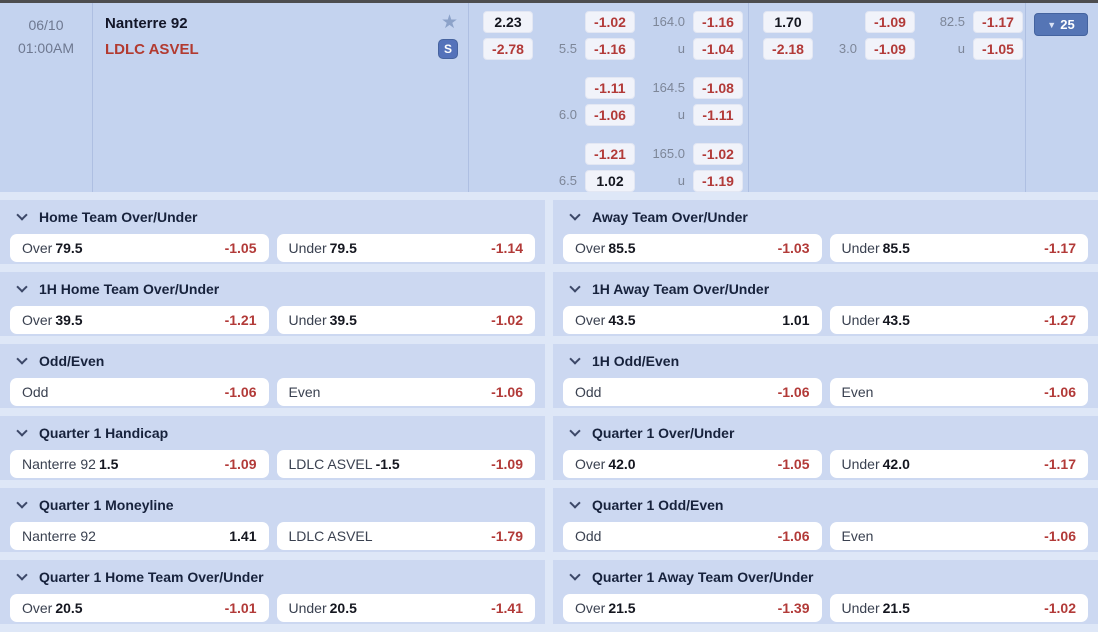 The image size is (1098, 632). What do you see at coordinates (718, 88) in the screenshot?
I see `odds-cell: -1.08` at bounding box center [718, 88].